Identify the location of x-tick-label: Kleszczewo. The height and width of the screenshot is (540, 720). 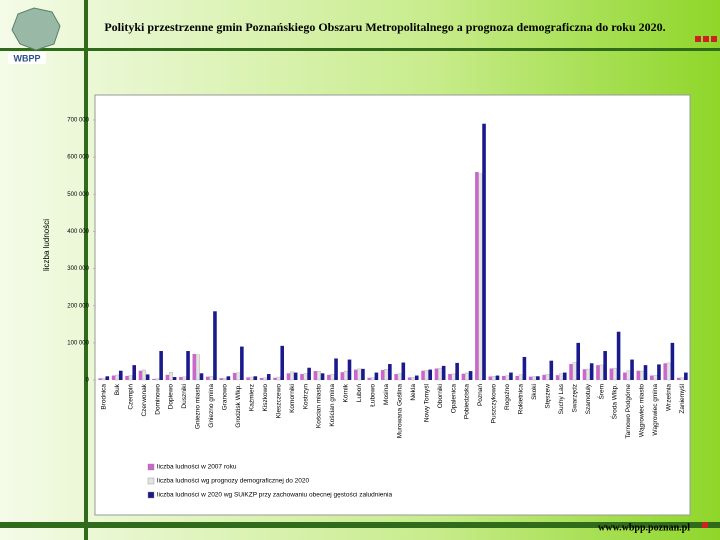
(278, 401).